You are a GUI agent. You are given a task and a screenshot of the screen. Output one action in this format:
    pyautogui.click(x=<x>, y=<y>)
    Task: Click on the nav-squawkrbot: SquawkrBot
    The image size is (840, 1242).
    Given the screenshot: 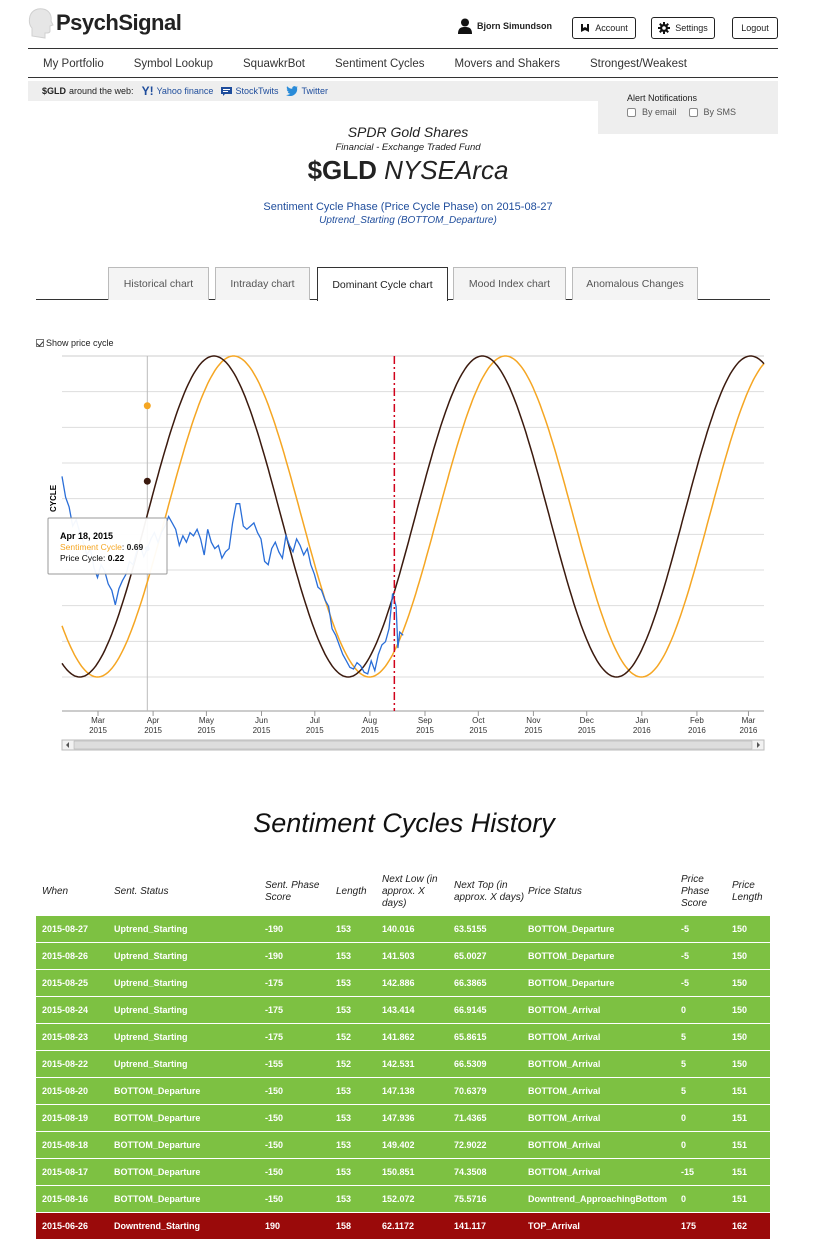 What is the action you would take?
    pyautogui.click(x=274, y=64)
    